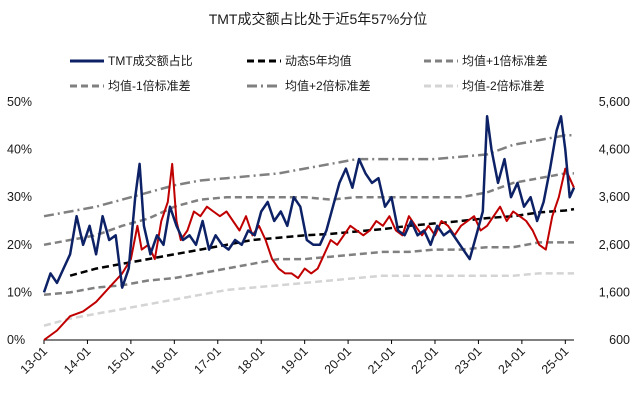 The width and height of the screenshot is (636, 406). Describe the element at coordinates (468, 360) in the screenshot. I see `x-tick-label: 23-01` at that location.